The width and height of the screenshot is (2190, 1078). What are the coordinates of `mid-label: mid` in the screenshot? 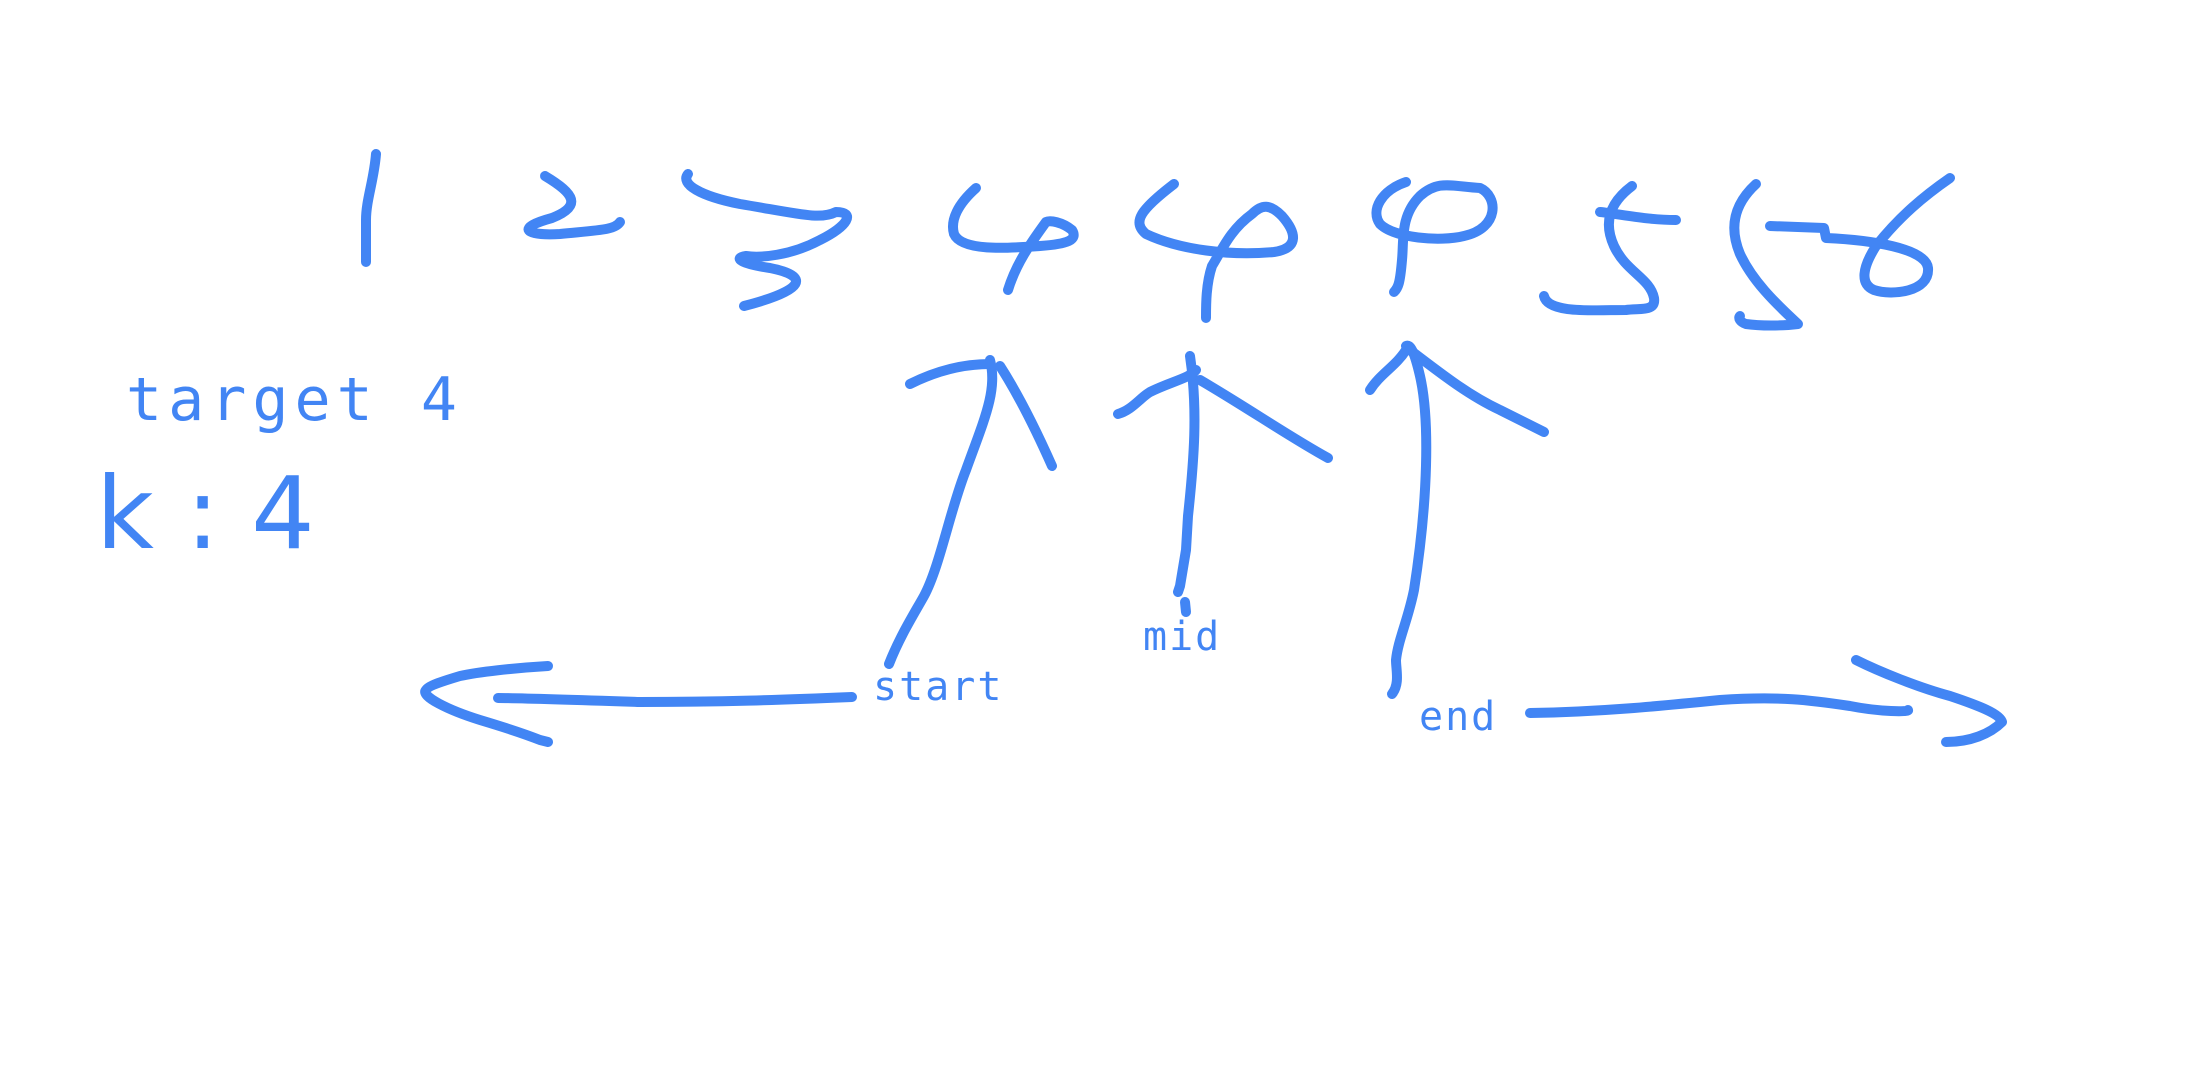 It's located at (1182, 637).